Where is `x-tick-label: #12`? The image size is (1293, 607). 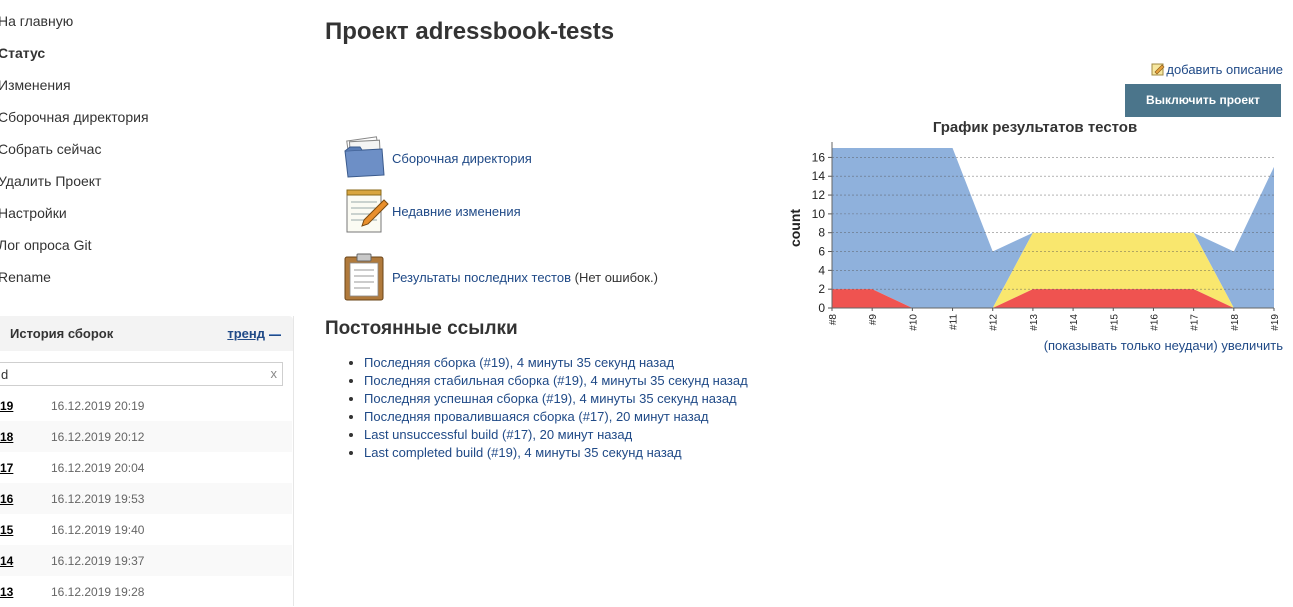
x-tick-label: #12 is located at coordinates (994, 322).